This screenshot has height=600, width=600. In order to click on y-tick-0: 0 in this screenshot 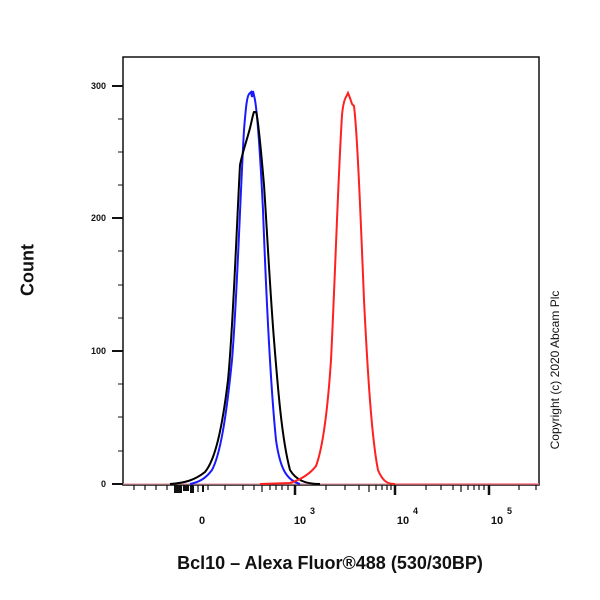, I will do `click(103, 484)`.